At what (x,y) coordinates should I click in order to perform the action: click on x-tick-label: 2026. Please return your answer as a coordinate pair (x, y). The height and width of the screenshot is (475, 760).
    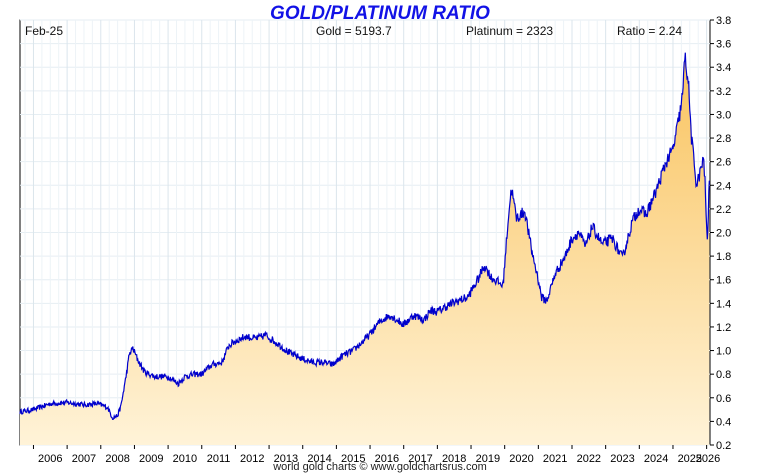
    Looking at the image, I should click on (708, 459).